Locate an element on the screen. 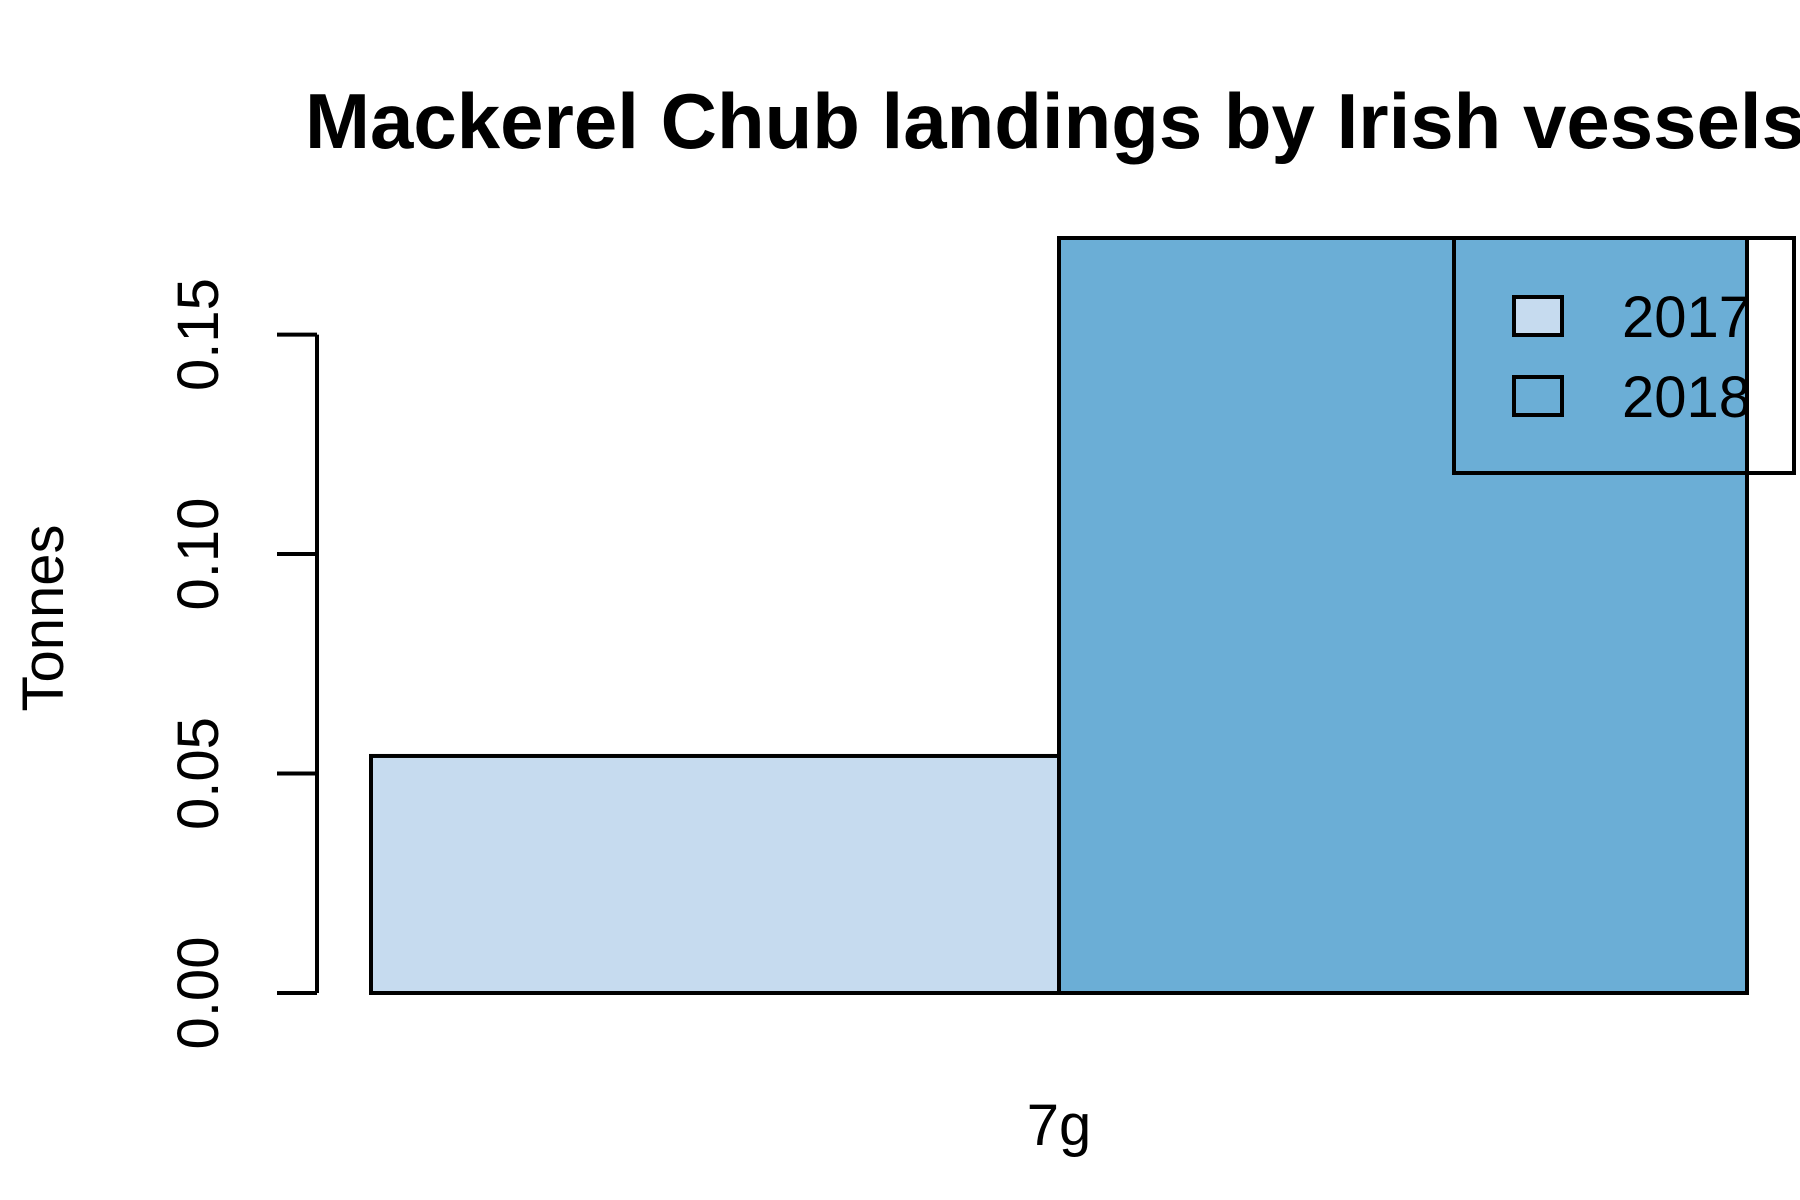  x-category-label: 7g is located at coordinates (1059, 1125).